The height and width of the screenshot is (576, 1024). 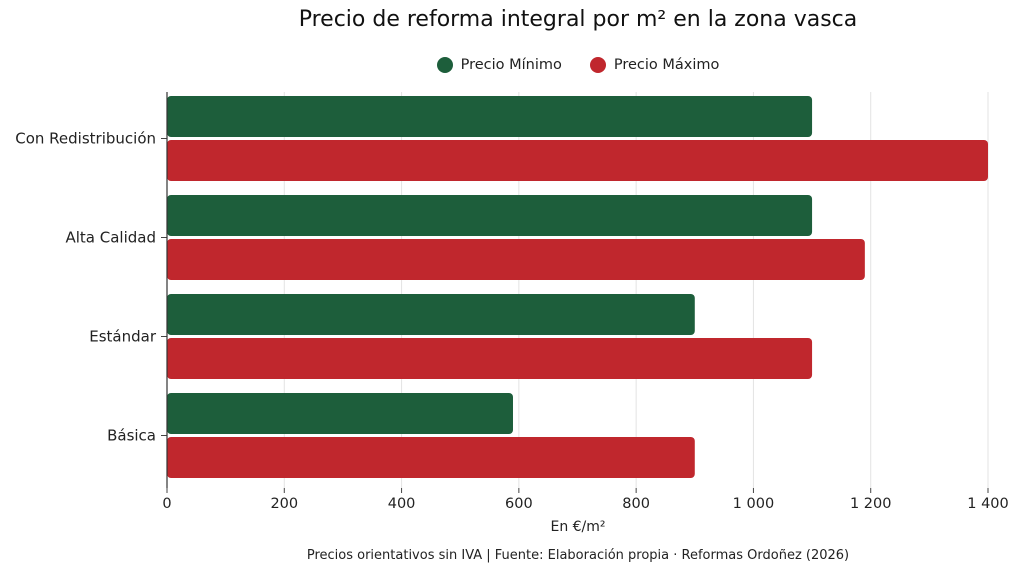 What do you see at coordinates (123, 337) in the screenshot?
I see `category-label: Estándar` at bounding box center [123, 337].